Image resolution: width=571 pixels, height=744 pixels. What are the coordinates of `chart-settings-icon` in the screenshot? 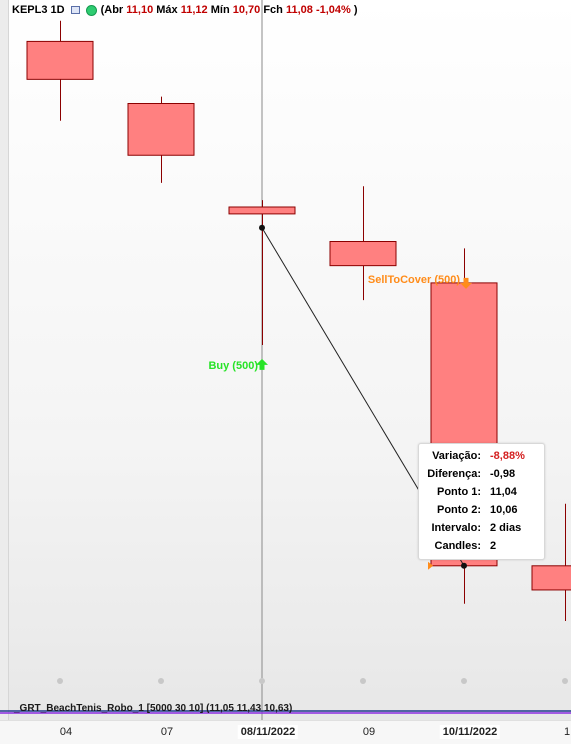 It's located at (75, 10).